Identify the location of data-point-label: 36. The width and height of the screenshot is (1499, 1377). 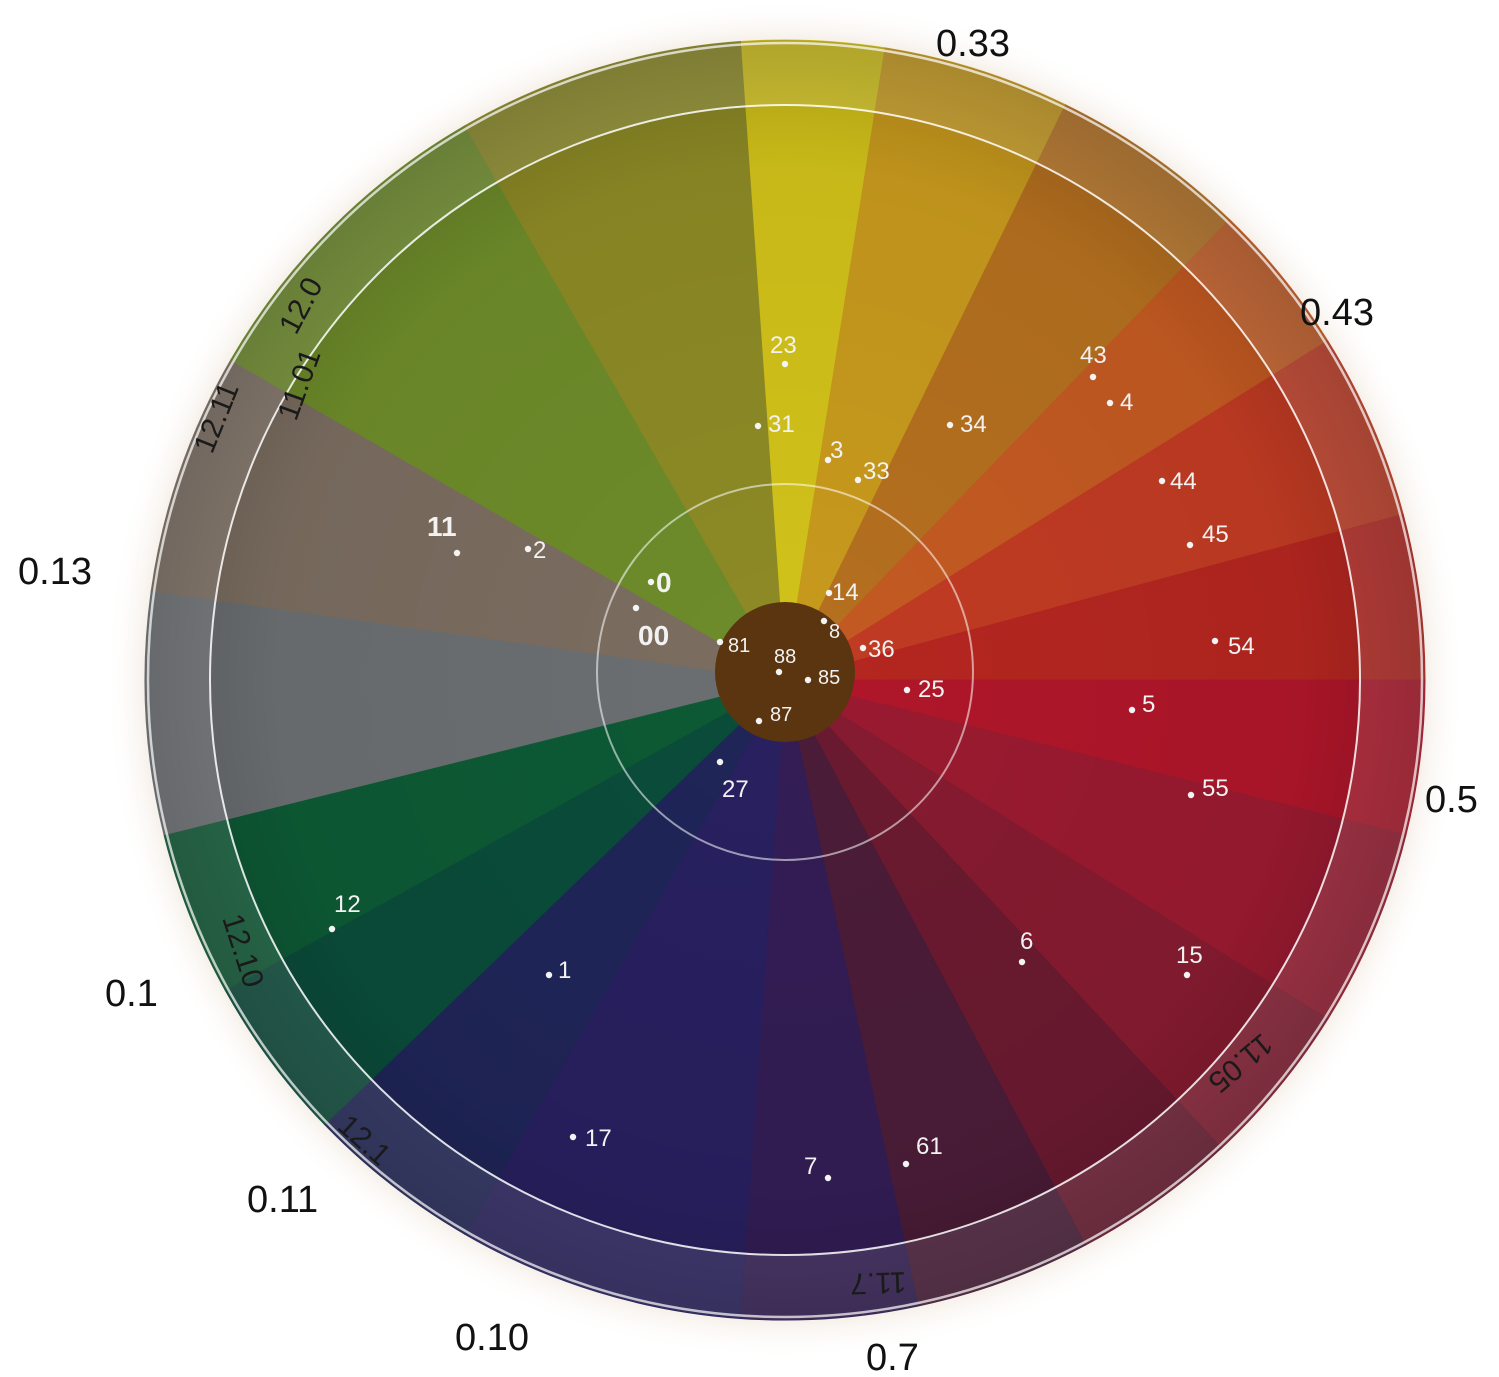
(881, 649).